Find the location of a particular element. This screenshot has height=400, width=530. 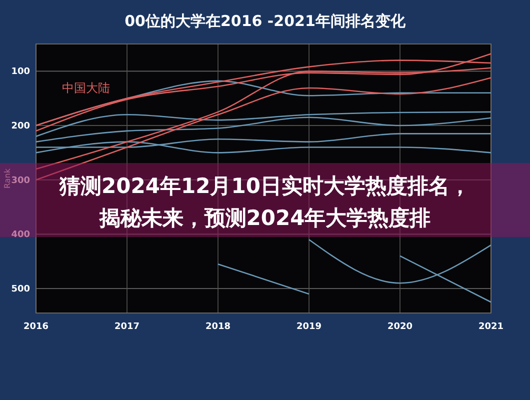

y-tick-label: 200 is located at coordinates (20, 127).